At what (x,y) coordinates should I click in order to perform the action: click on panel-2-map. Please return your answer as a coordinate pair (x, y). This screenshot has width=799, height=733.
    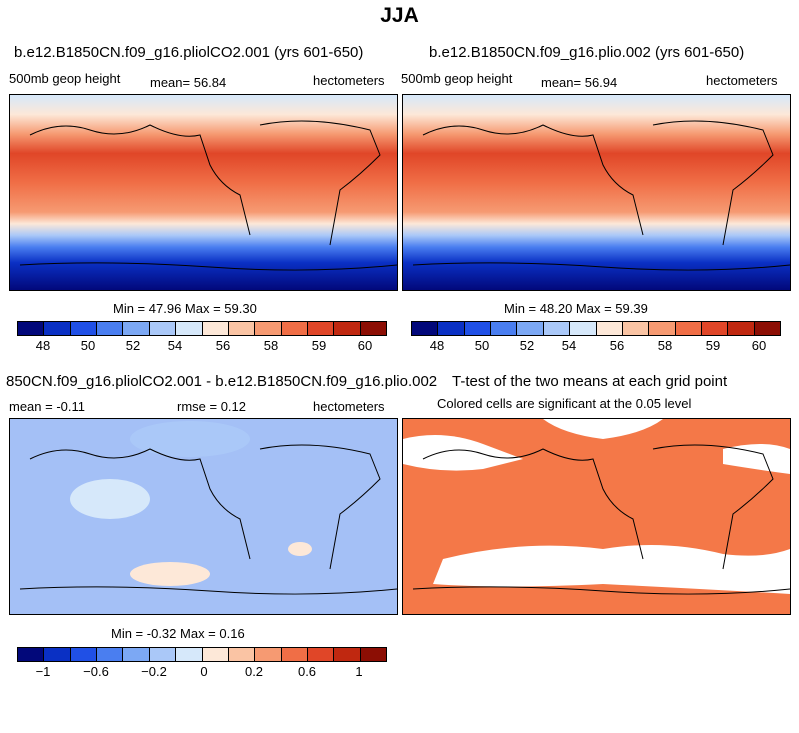
    Looking at the image, I should click on (596, 192).